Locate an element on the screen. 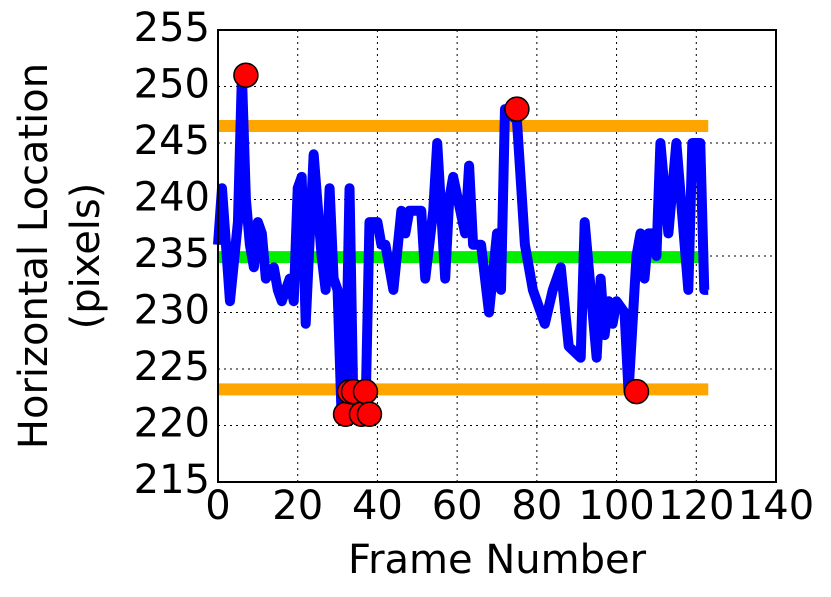 Image resolution: width=831 pixels, height=597 pixels. x-tick-label: 80 is located at coordinates (536, 506).